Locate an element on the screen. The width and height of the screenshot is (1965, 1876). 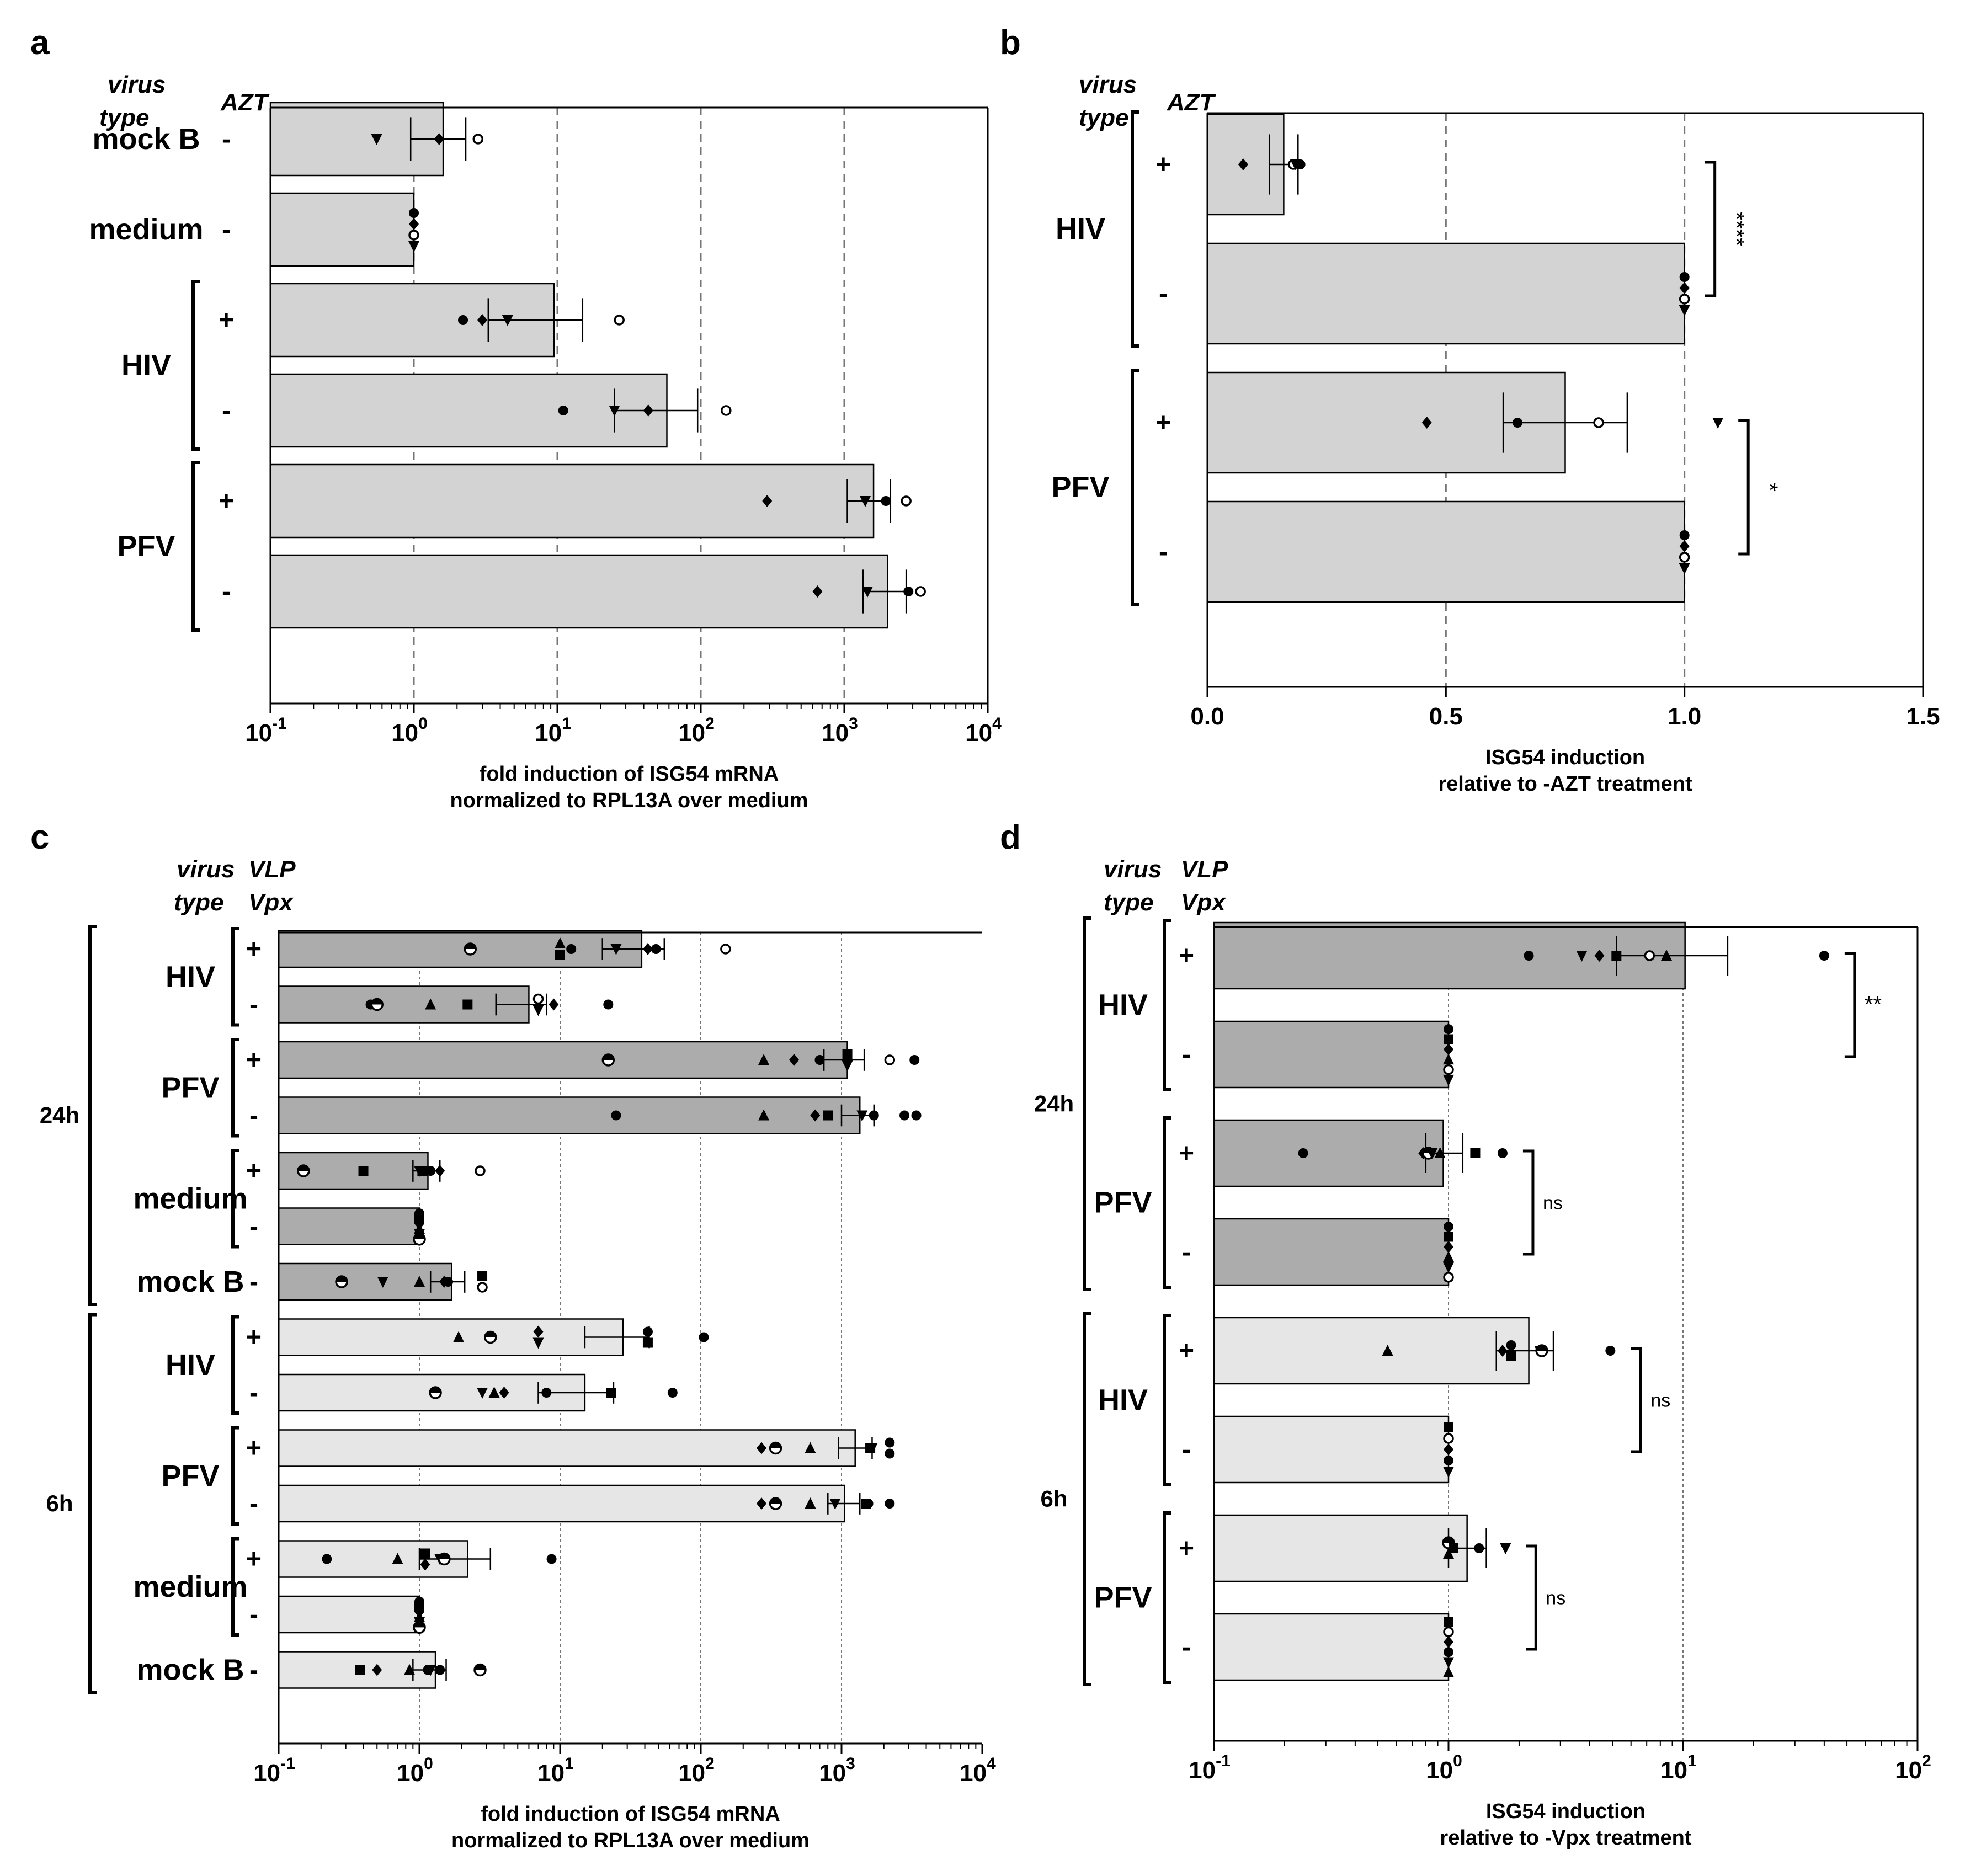
group: mock B is located at coordinates (190, 1281).